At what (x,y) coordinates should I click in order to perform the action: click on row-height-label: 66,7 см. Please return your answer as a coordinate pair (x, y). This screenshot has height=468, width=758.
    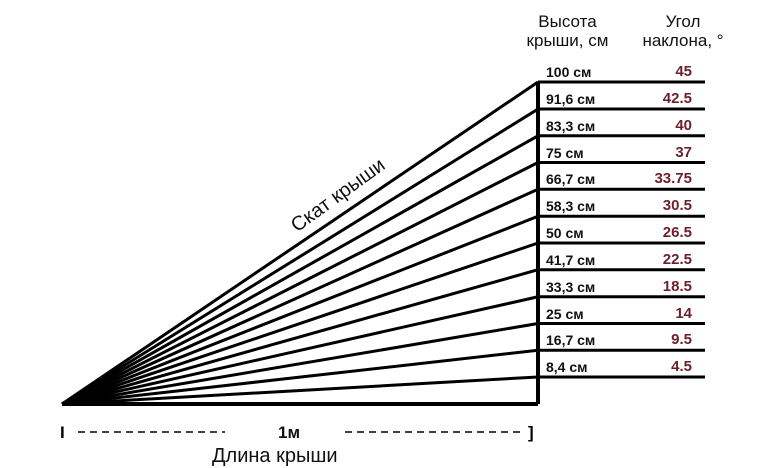
    Looking at the image, I should click on (571, 179).